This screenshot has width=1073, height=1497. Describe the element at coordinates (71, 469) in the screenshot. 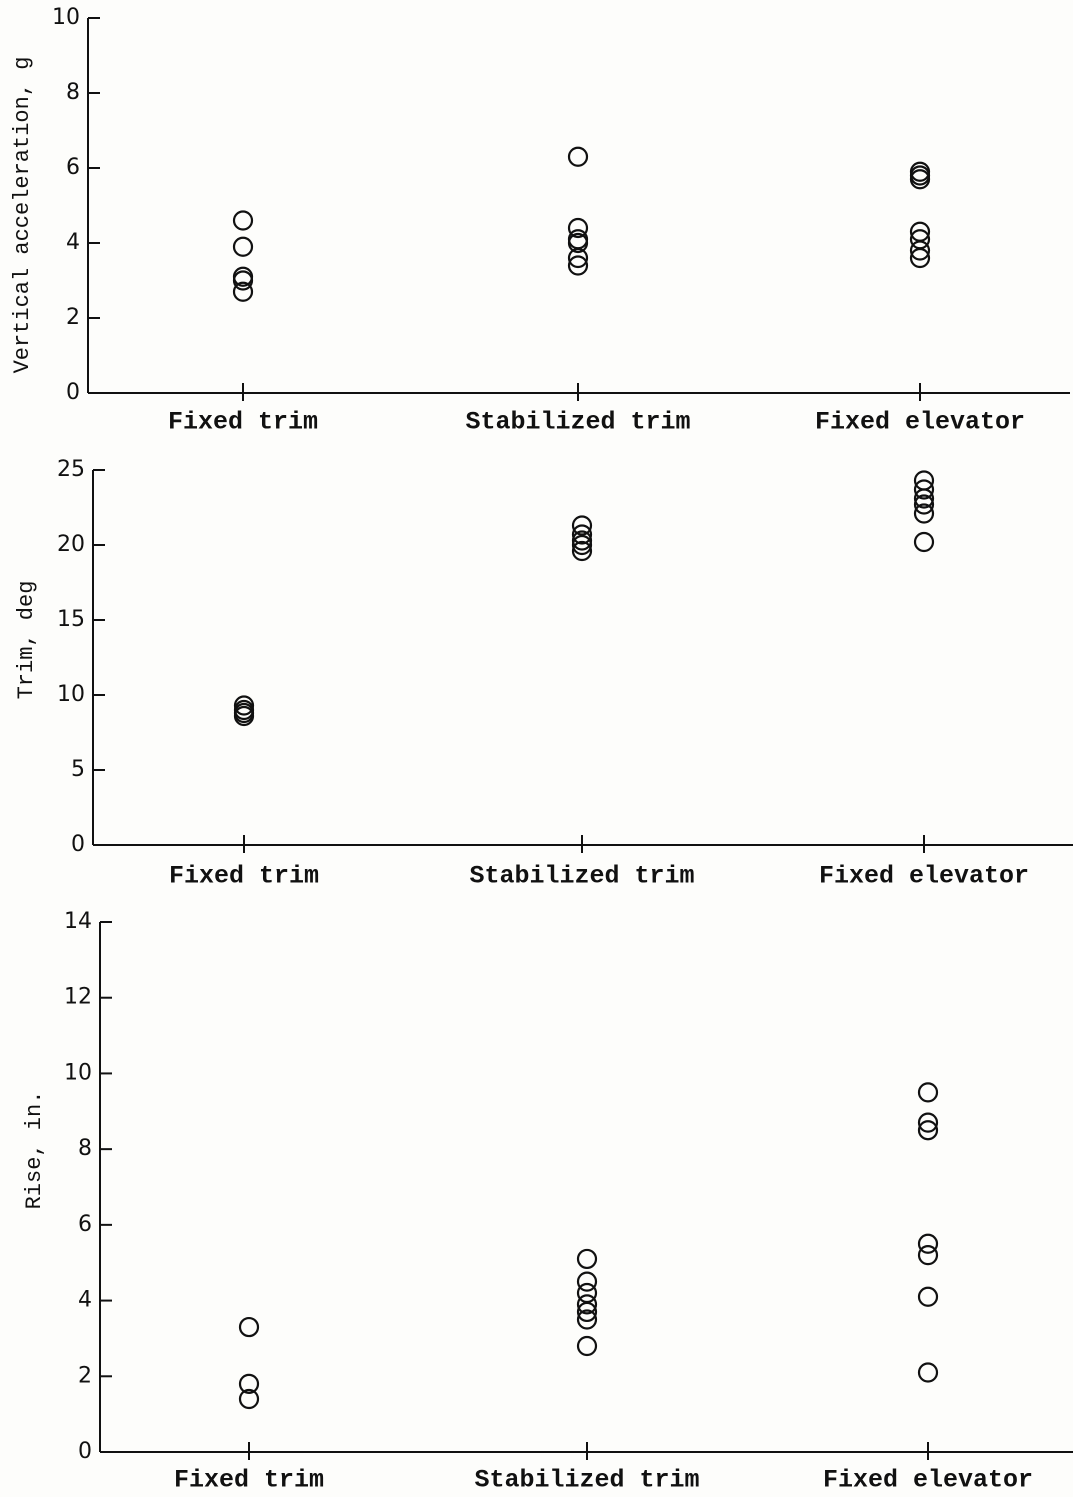

I see `y-tick-label: 25` at that location.